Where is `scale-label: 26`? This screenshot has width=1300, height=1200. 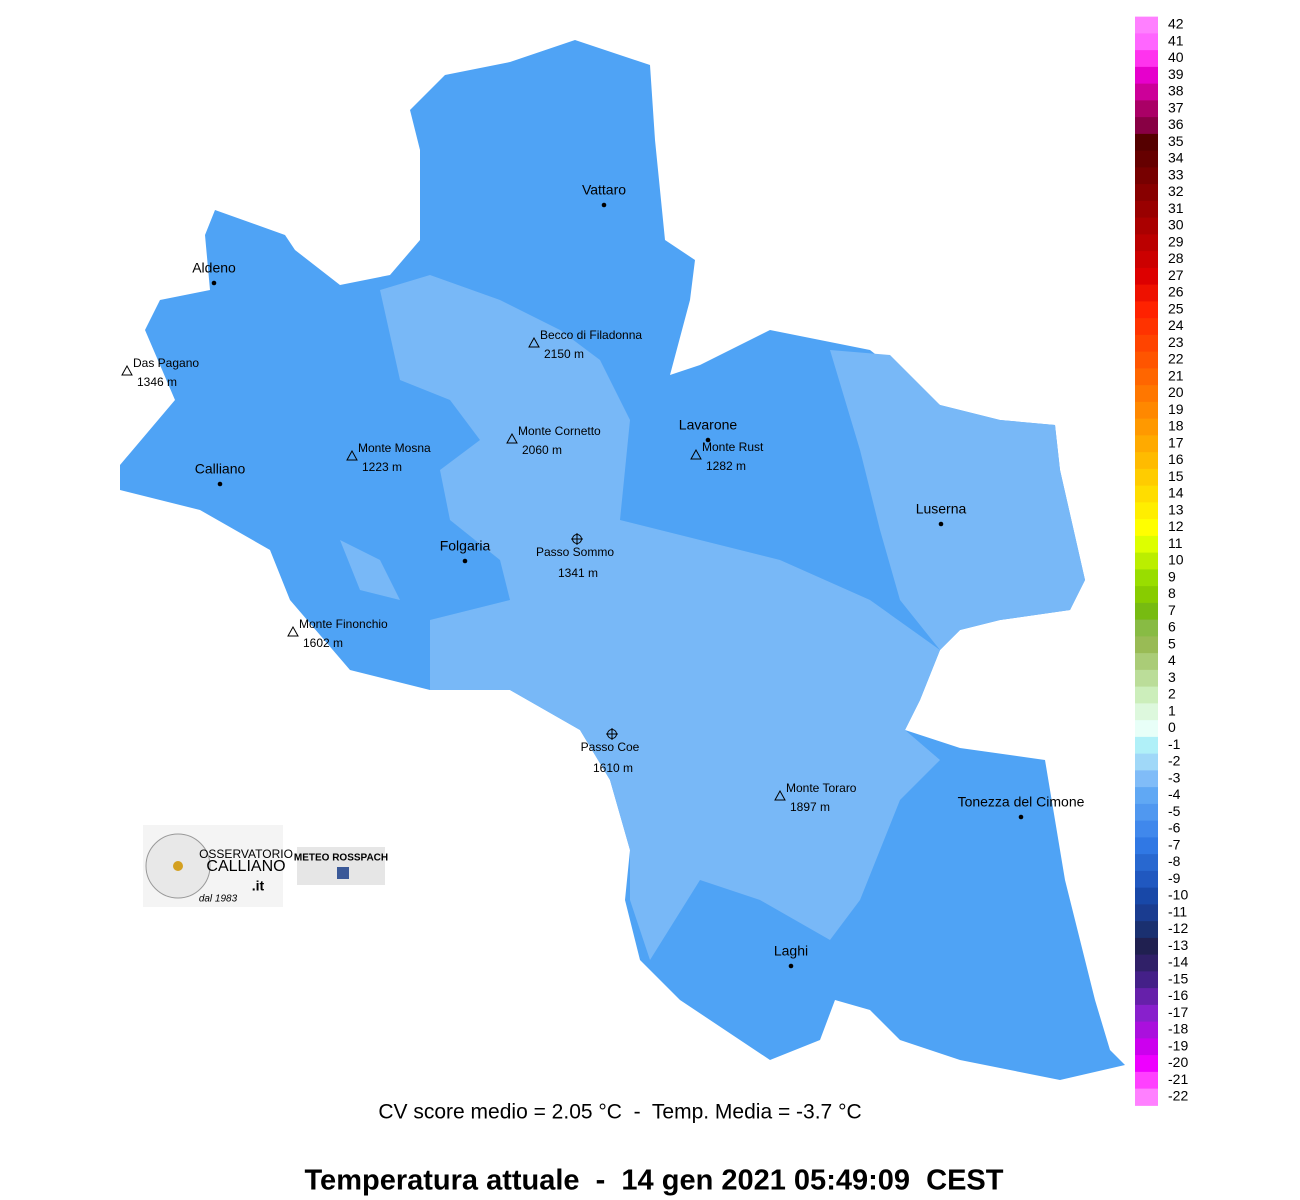
scale-label: 26 is located at coordinates (1176, 292).